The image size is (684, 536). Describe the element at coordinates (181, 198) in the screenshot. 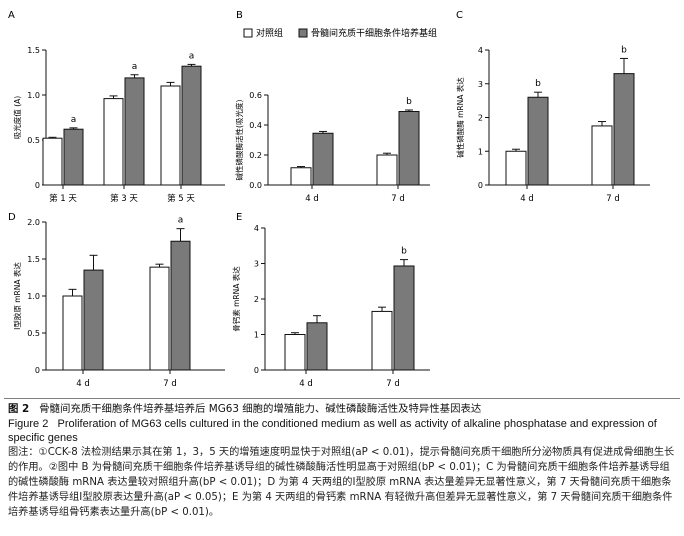

I see `x-tick-label: 第 5 天` at that location.